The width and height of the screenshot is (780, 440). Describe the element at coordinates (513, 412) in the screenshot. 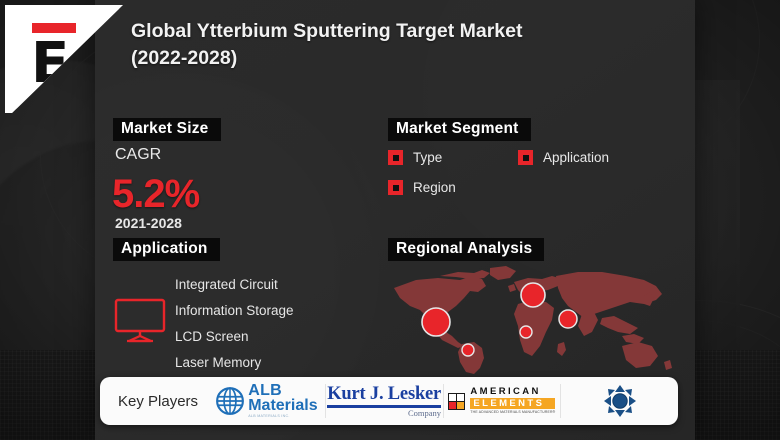

I see `ae-logo-tagline: THE ADVANCED MATERIALS MANUFACTURER®` at that location.